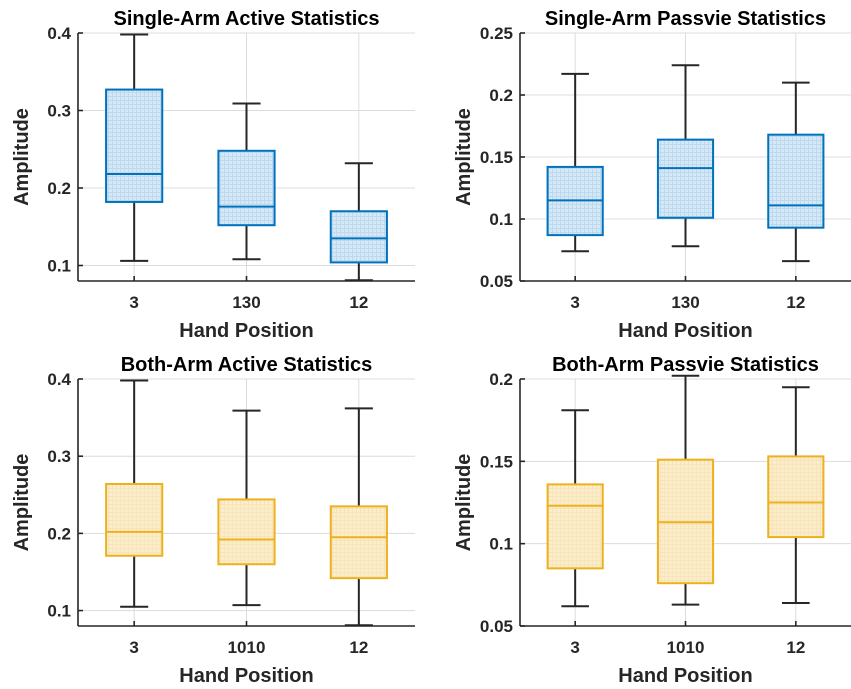 The height and width of the screenshot is (689, 851). I want to click on subplot-title: Single-Arm Passvie Statistics, so click(685, 19).